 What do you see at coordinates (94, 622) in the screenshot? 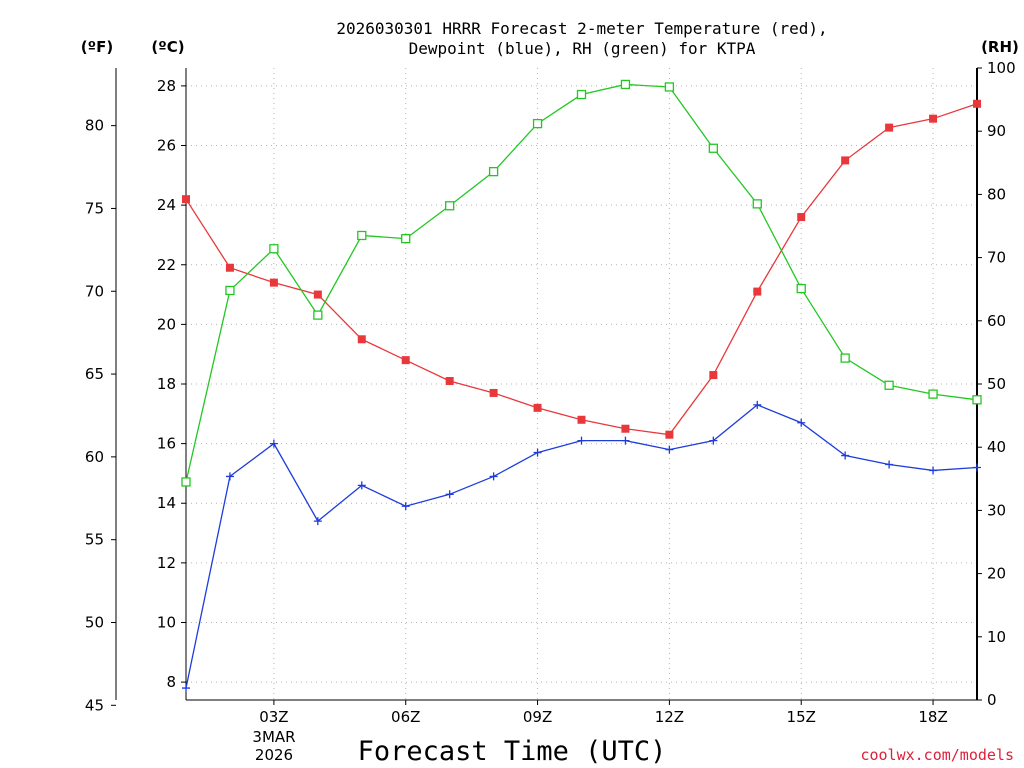
I see `fahrenheit-tick-label: 50` at bounding box center [94, 622].